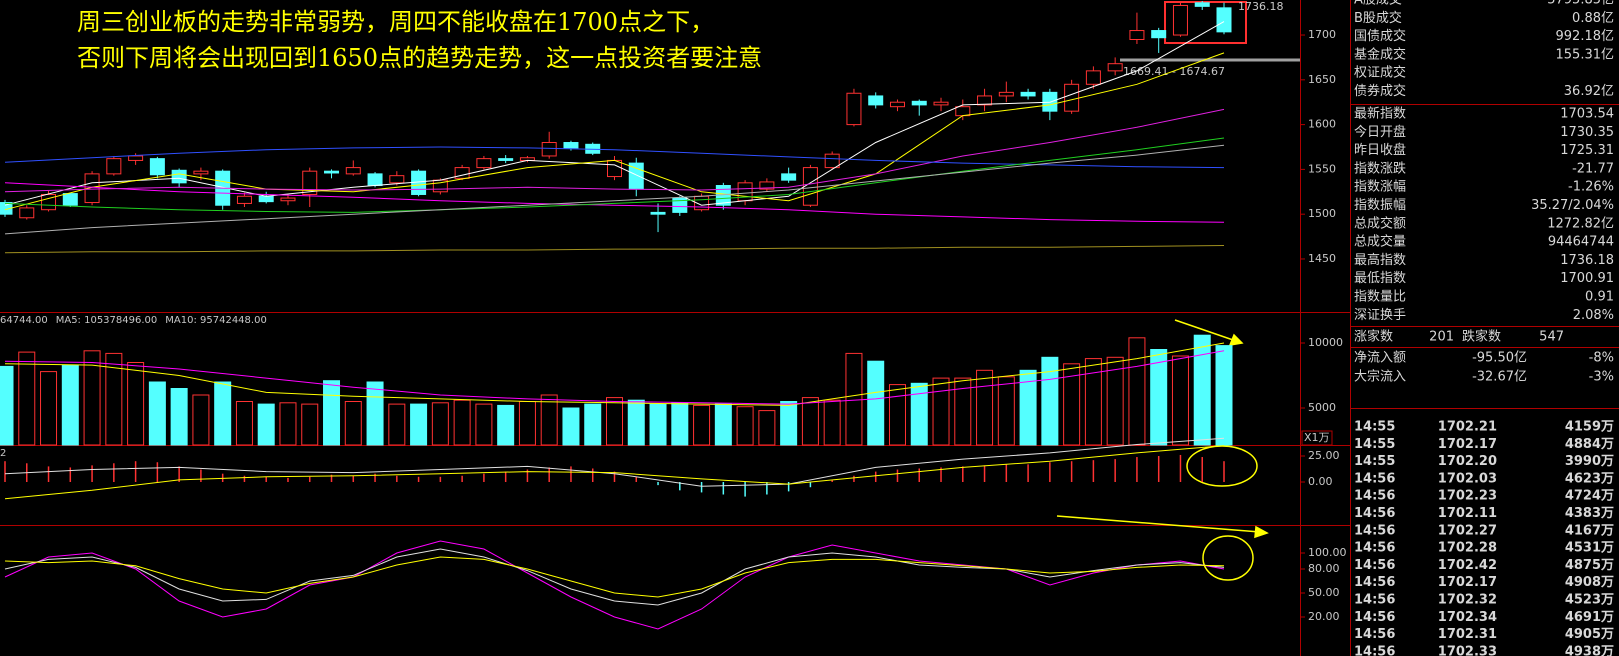 The height and width of the screenshot is (656, 1619). I want to click on panel-value: -21.77, so click(1593, 168).